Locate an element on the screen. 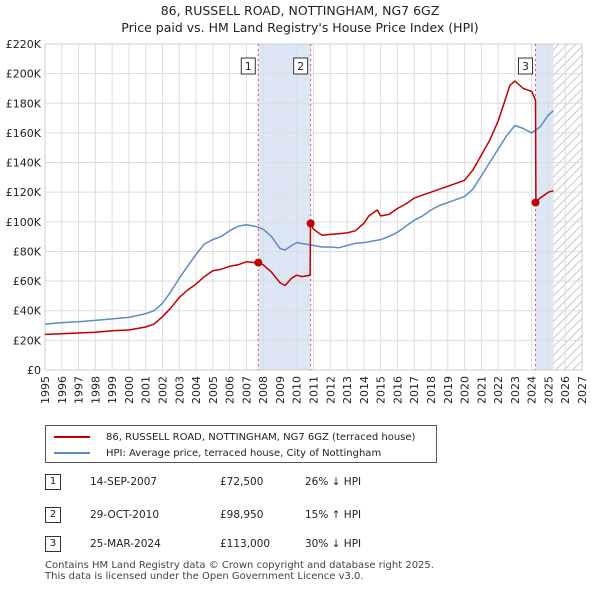  x-tick-label: 1999 is located at coordinates (112, 390).